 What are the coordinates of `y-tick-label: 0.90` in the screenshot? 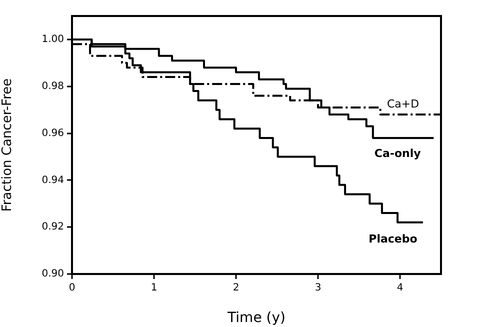 It's located at (53, 274).